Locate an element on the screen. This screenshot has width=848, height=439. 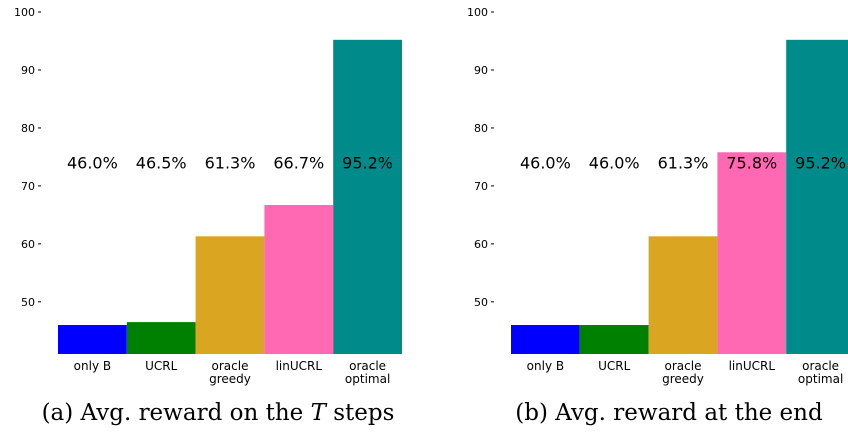
caption-a: (a) Avg. reward on the T steps is located at coordinates (218, 413).